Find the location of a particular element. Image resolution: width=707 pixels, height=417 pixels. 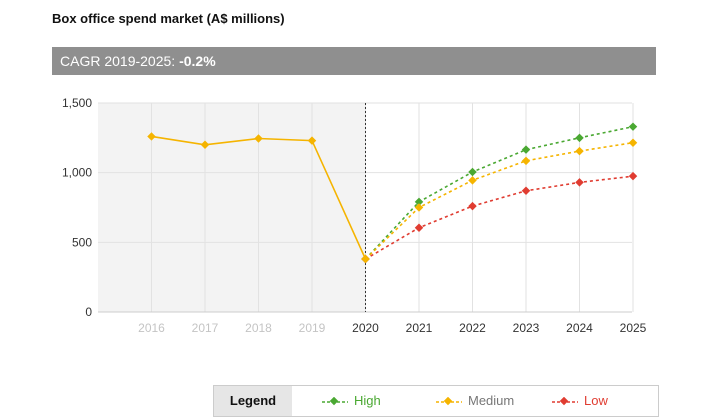

legend-label-high: High is located at coordinates (367, 400).